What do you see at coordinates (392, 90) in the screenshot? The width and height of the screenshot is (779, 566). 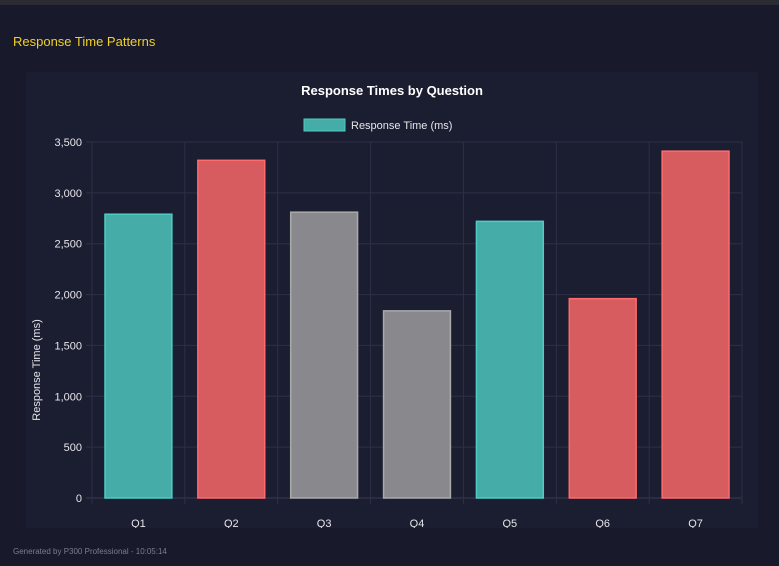 I see `chart-title: Response Times by Question` at bounding box center [392, 90].